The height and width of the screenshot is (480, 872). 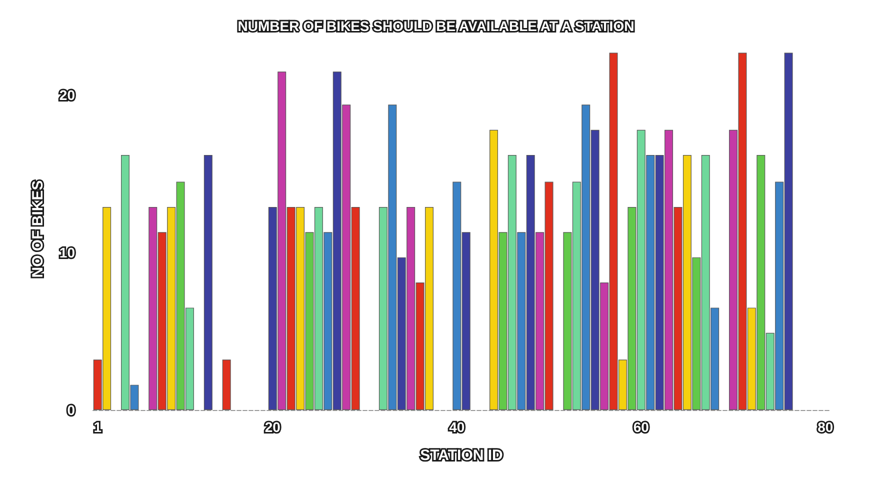 What do you see at coordinates (67, 252) in the screenshot?
I see `y-tick-label: 10` at bounding box center [67, 252].